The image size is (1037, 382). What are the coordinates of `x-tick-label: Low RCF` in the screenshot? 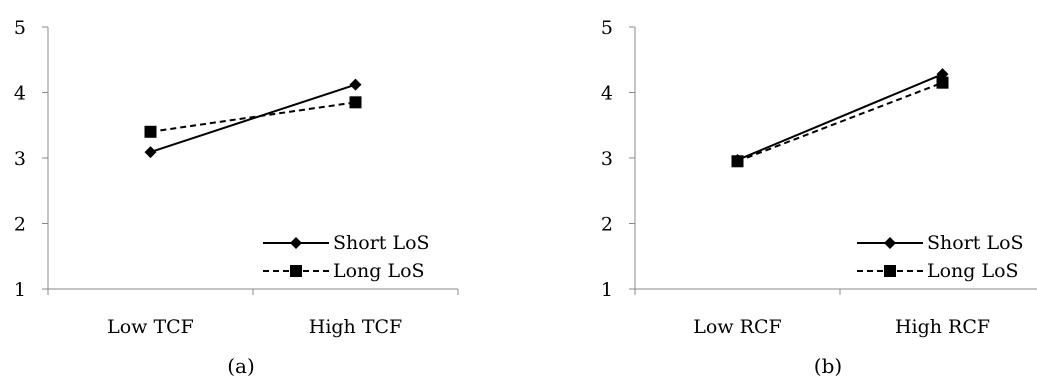 It's located at (737, 327).